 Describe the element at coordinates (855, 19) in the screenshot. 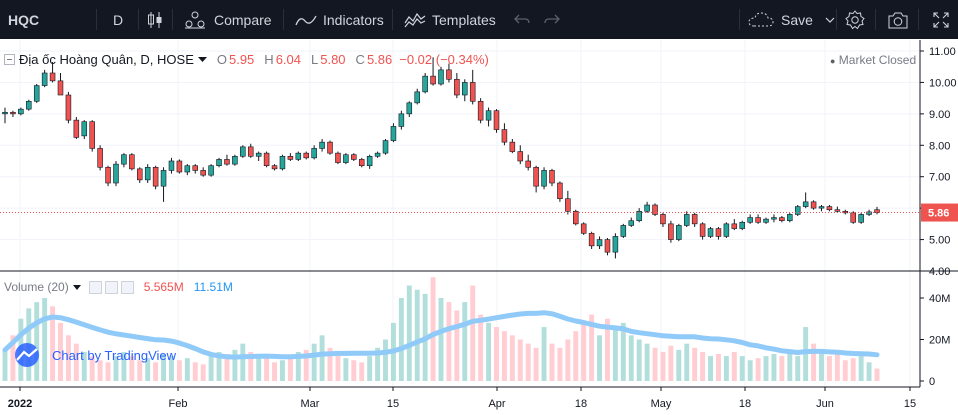

I see `settings-button` at that location.